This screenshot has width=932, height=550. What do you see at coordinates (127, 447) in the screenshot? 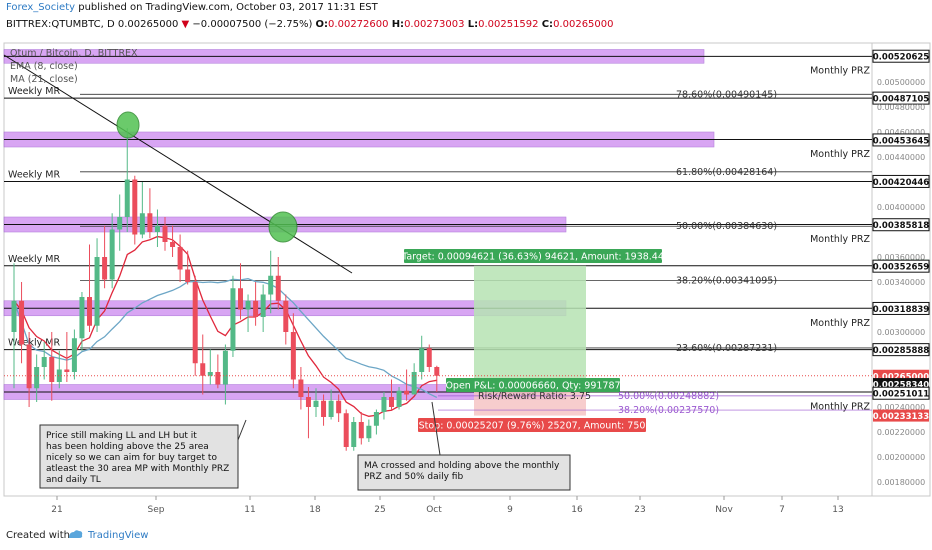
I see `note-box-1-line: has been holding above the 25 area` at bounding box center [127, 447].